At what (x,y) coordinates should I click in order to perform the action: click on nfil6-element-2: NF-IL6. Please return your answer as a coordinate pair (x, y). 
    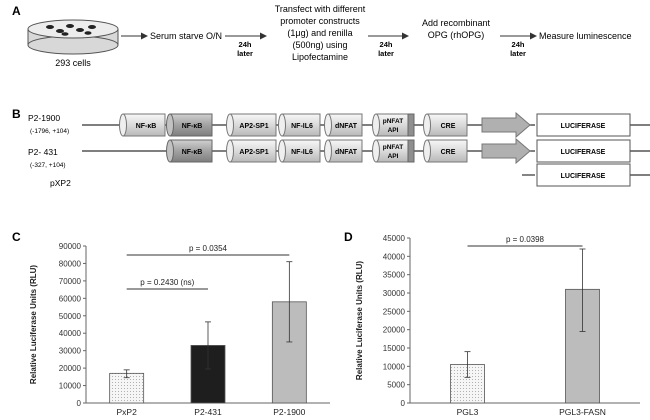
    Looking at the image, I should click on (299, 151).